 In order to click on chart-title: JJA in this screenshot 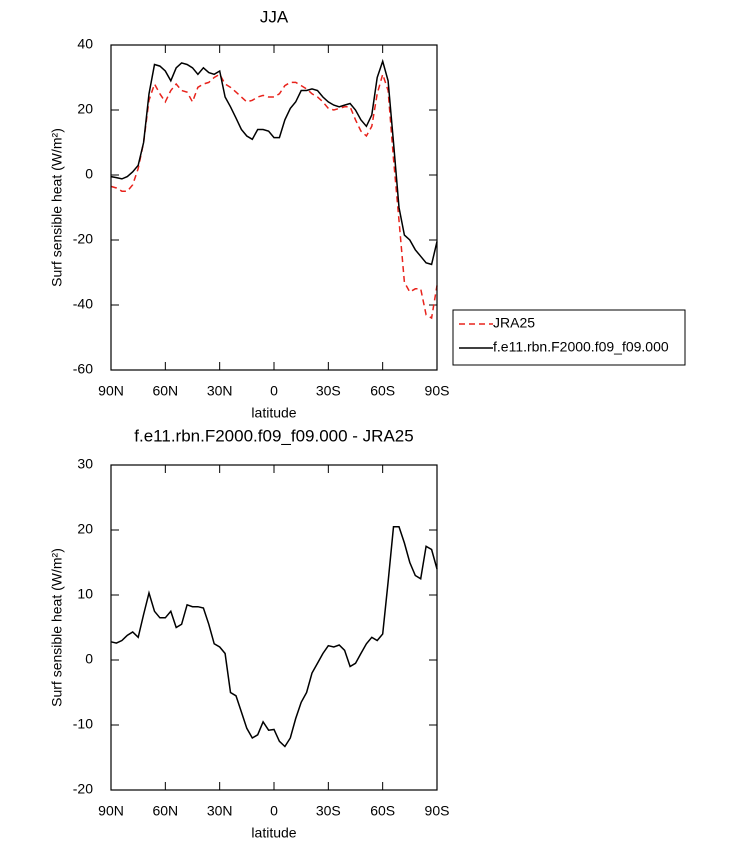, I will do `click(274, 16)`.